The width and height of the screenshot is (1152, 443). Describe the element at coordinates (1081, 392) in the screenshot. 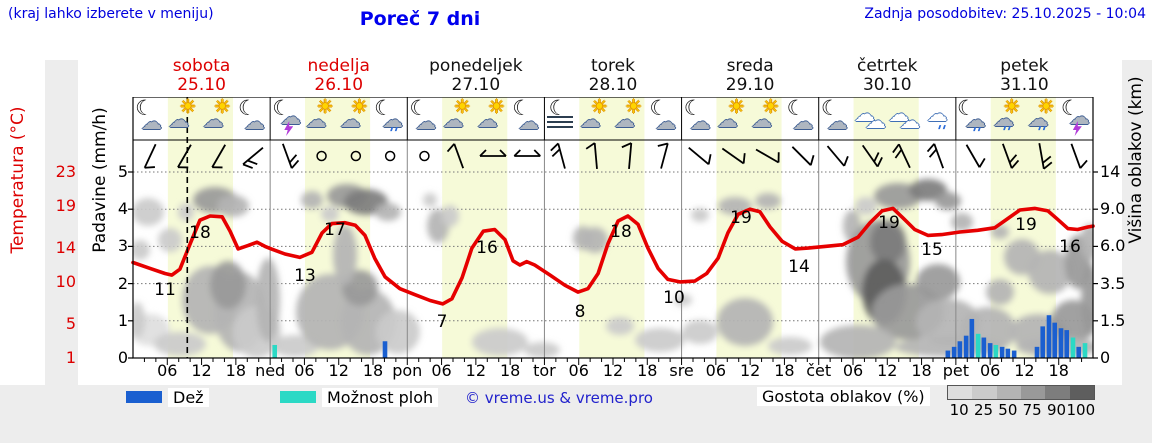

I see `density-segment` at that location.